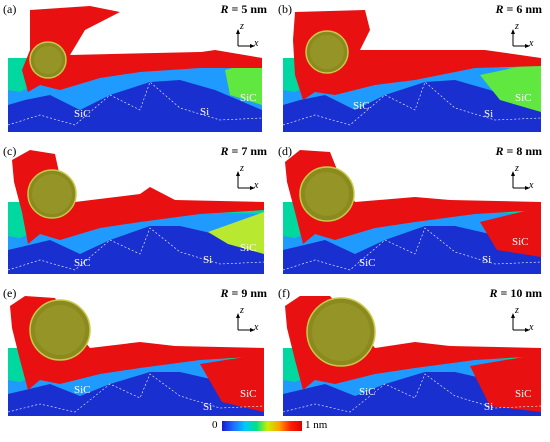 The image size is (550, 442). What do you see at coordinates (316, 425) in the screenshot?
I see `colorbar-max-label: 1 nm` at bounding box center [316, 425].